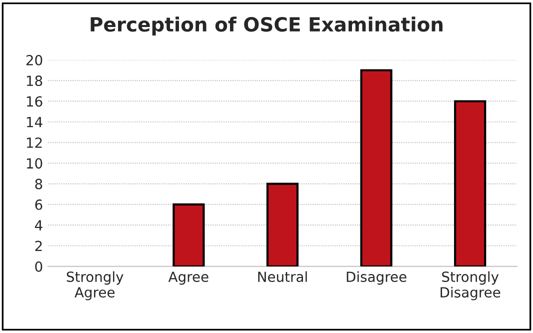 The width and height of the screenshot is (533, 333). Describe the element at coordinates (34, 142) in the screenshot. I see `y-tick-label: 12` at that location.